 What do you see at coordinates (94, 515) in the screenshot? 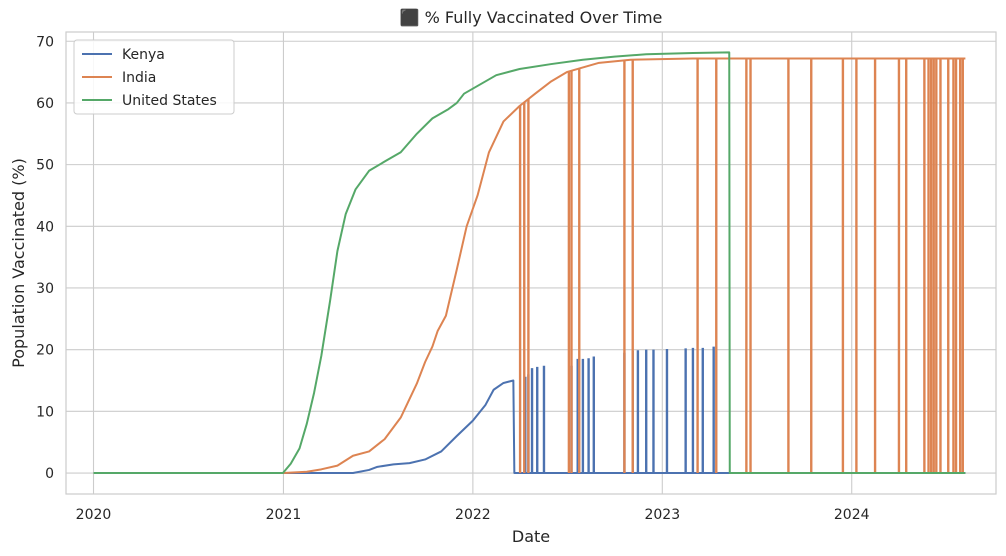
I see `x-tick-label: 2020` at bounding box center [94, 515].